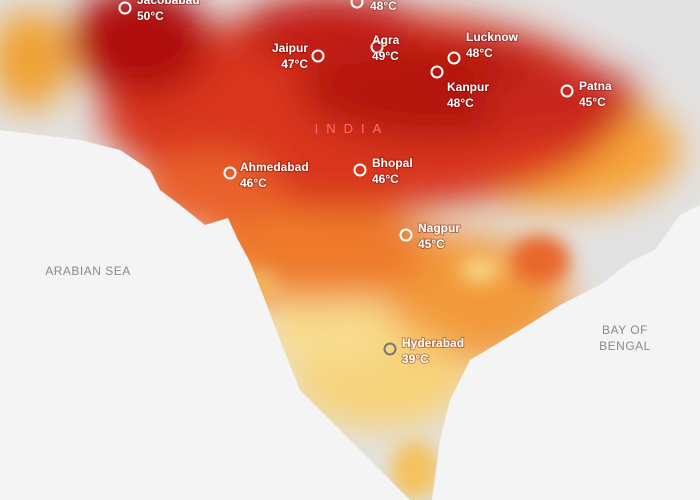 The image size is (700, 500). I want to click on city-temperature: 49°C, so click(385, 56).